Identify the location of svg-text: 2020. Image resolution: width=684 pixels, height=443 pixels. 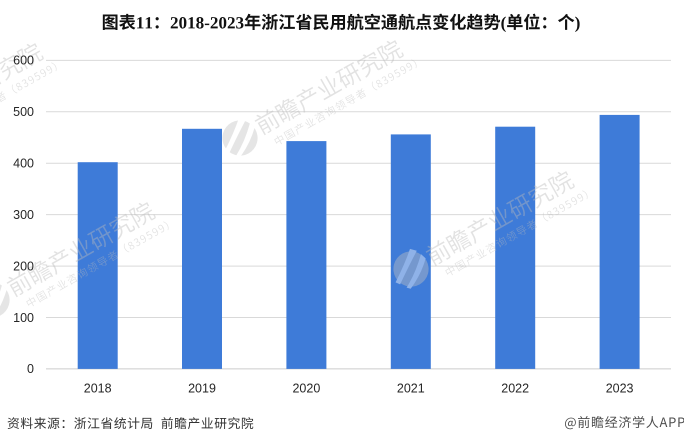
(306, 388).